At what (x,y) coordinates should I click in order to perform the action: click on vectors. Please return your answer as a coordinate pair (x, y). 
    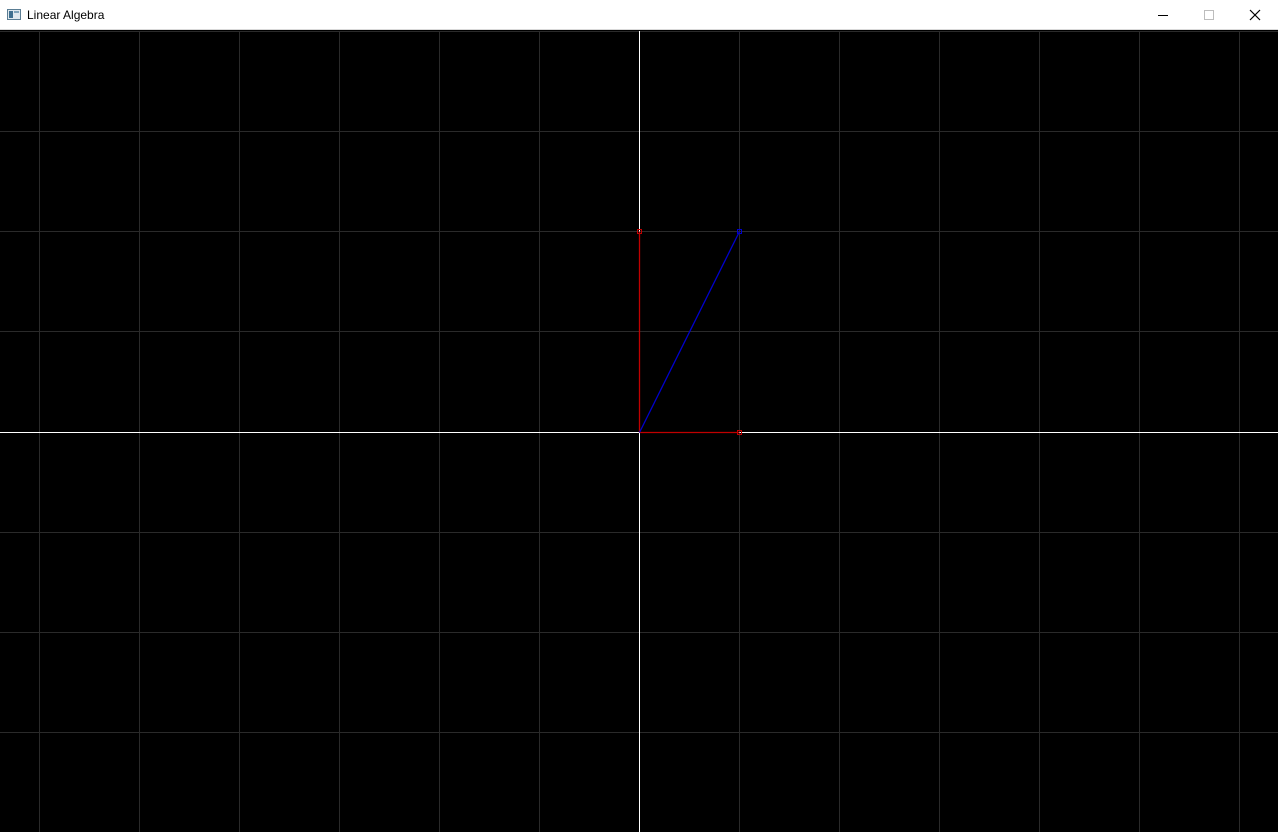
    Looking at the image, I should click on (689, 332).